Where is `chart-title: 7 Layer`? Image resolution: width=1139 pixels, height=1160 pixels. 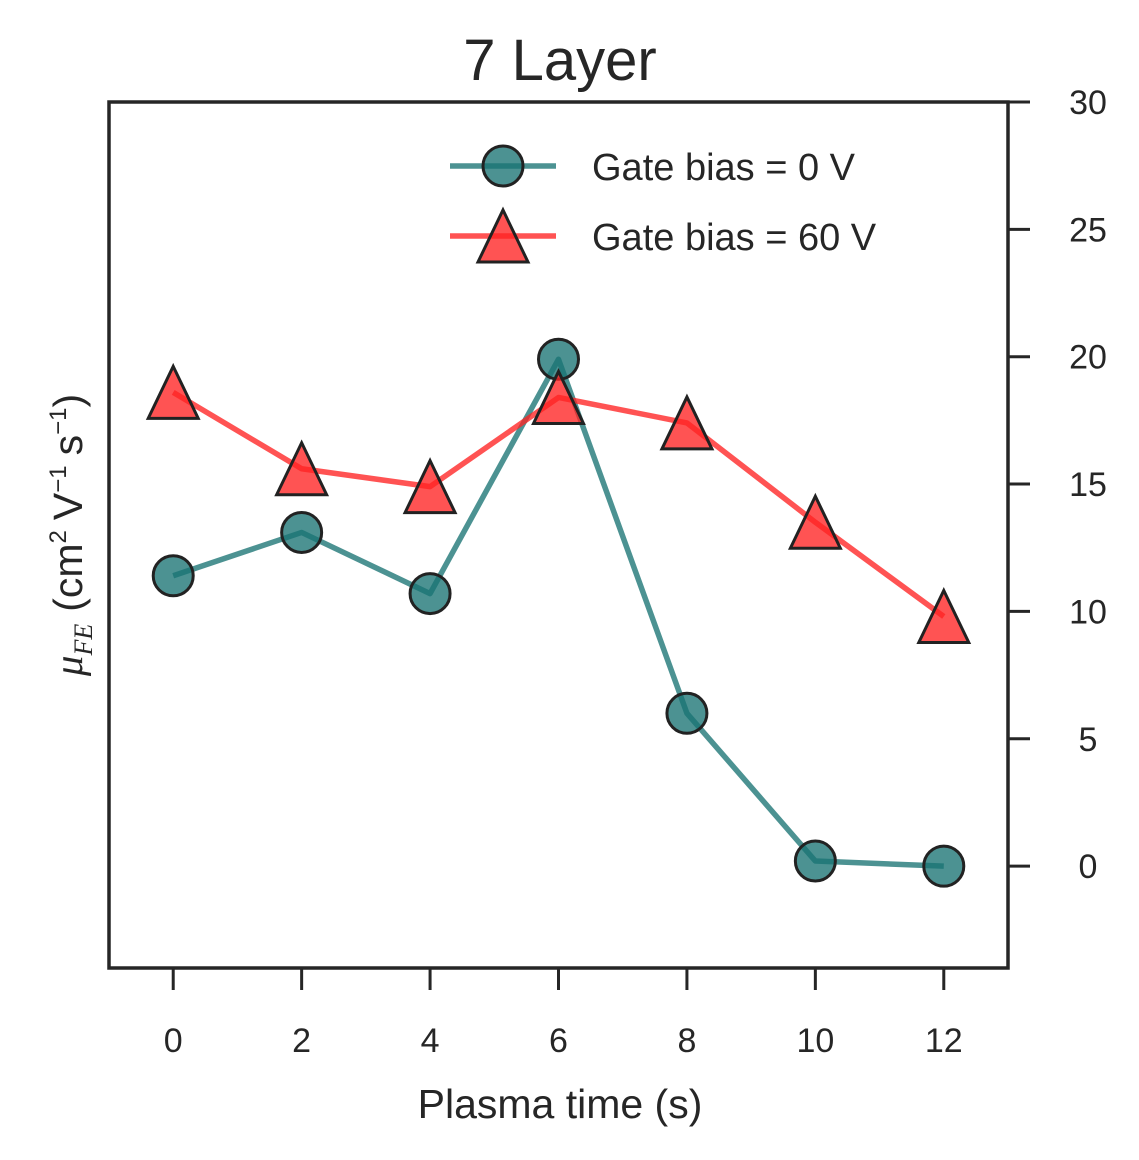
chart-title: 7 Layer is located at coordinates (559, 60).